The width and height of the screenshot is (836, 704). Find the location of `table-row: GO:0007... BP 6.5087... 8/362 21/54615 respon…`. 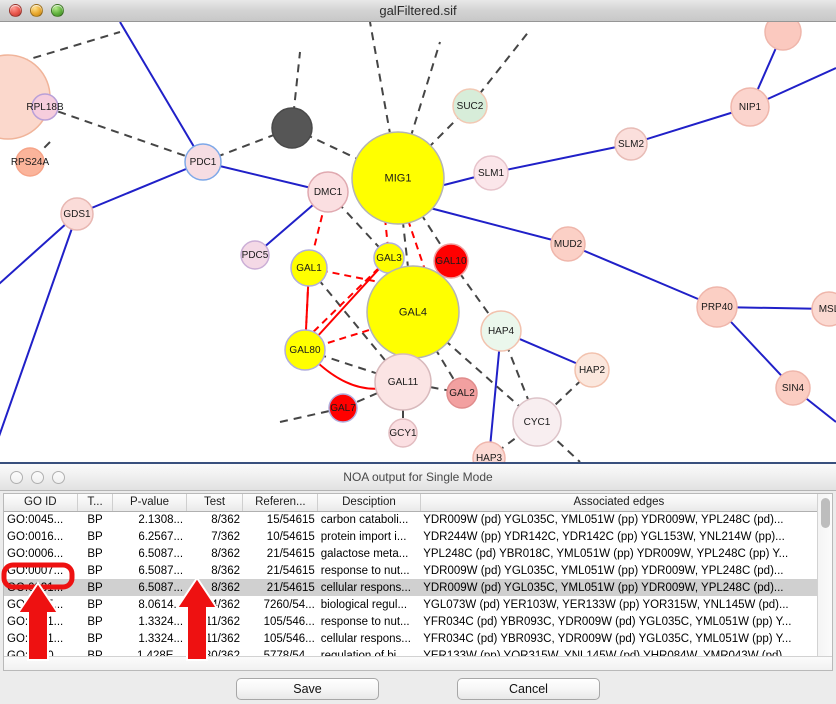

table-row: GO:0007... BP 6.5087... 8/362 21/54615 respon… is located at coordinates (410, 570).